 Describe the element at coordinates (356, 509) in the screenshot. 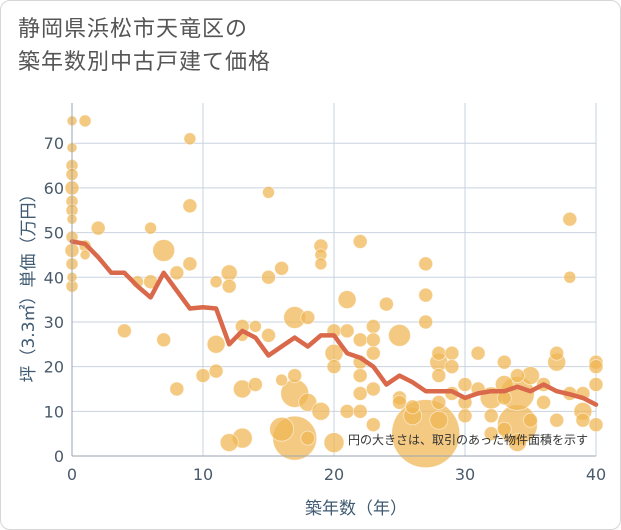

I see `x-axis-label: 築年数（年）` at that location.